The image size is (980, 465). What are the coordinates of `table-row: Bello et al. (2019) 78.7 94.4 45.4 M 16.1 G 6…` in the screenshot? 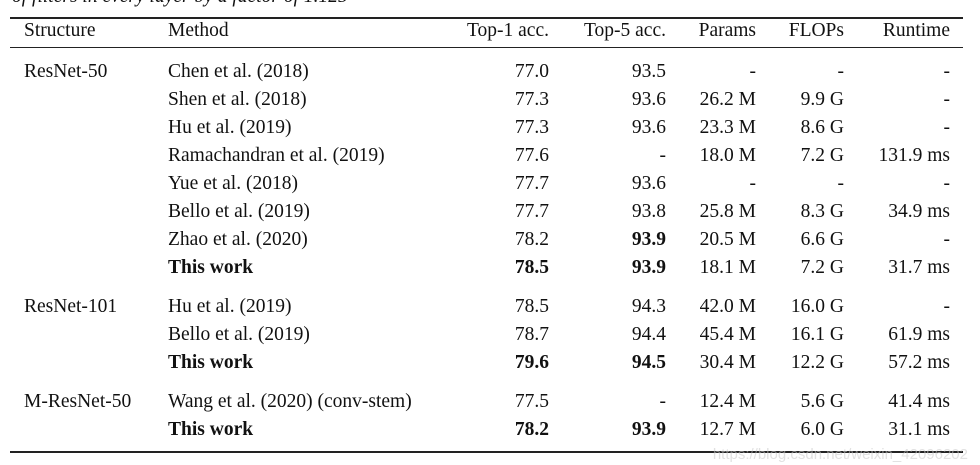 It's located at (490, 335).